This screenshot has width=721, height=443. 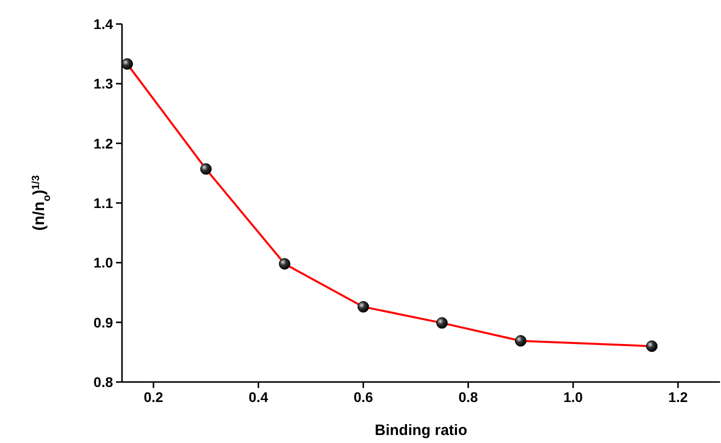 I want to click on x-tick-label: 0.6, so click(x=364, y=397).